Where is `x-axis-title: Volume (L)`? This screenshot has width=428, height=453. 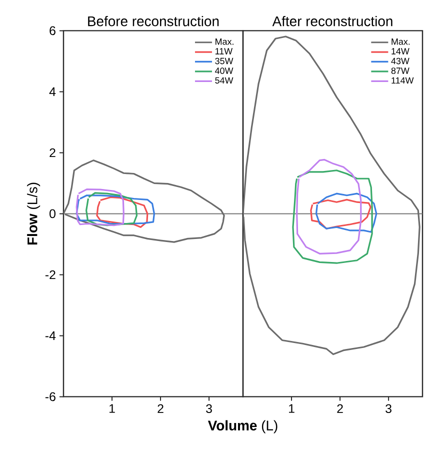 x-axis-title: Volume (L) is located at coordinates (243, 427).